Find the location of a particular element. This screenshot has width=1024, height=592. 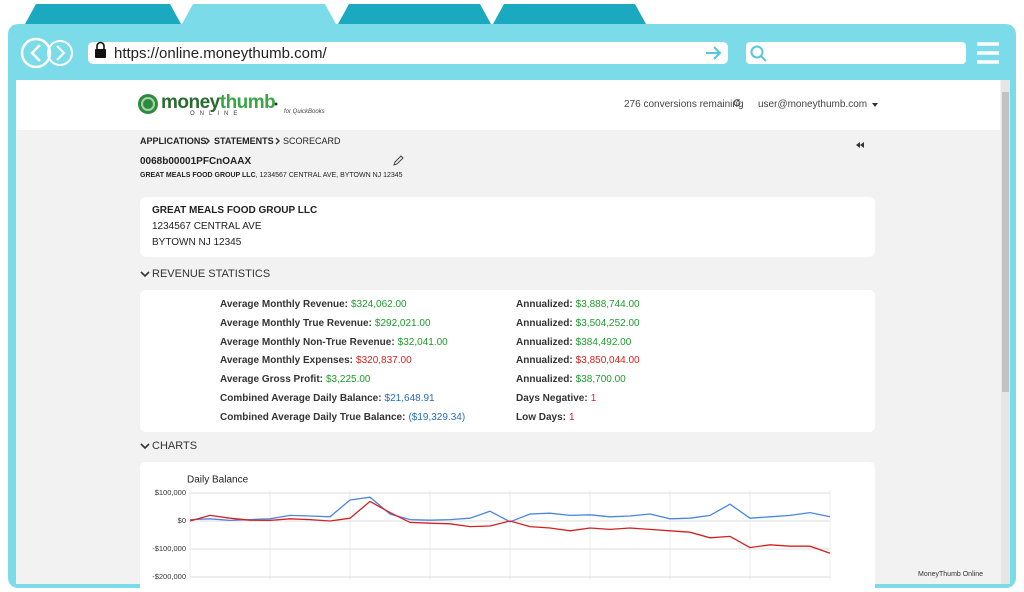

stat-row: Average Gross Profit: $3,225.00 is located at coordinates (295, 379).